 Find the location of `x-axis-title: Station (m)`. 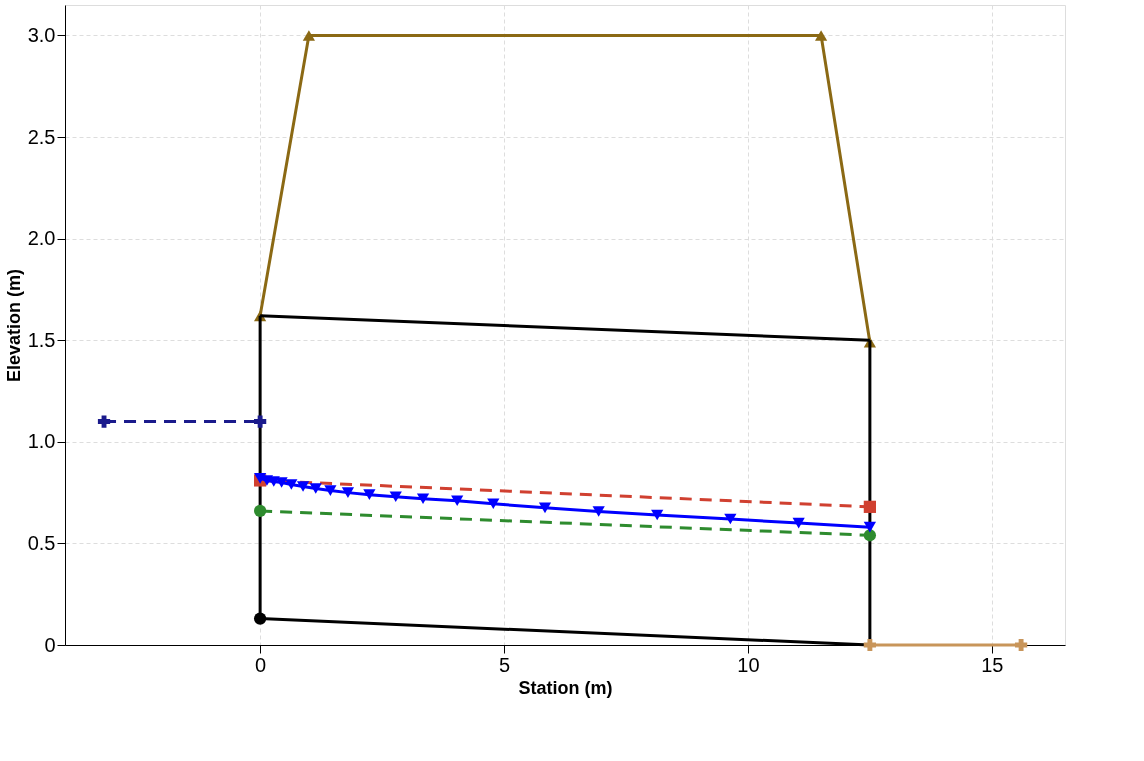

x-axis-title: Station (m) is located at coordinates (565, 687).